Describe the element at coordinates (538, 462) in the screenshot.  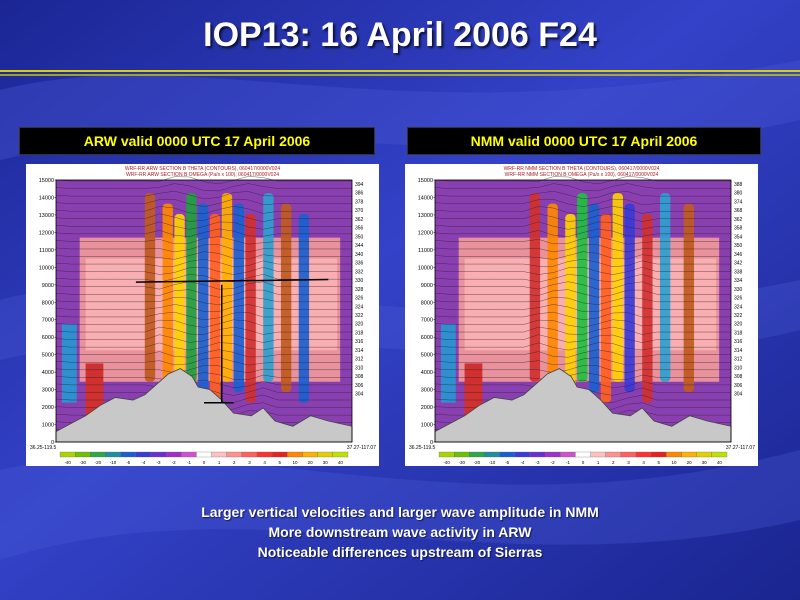
I see `color-scale-label: -3` at that location.